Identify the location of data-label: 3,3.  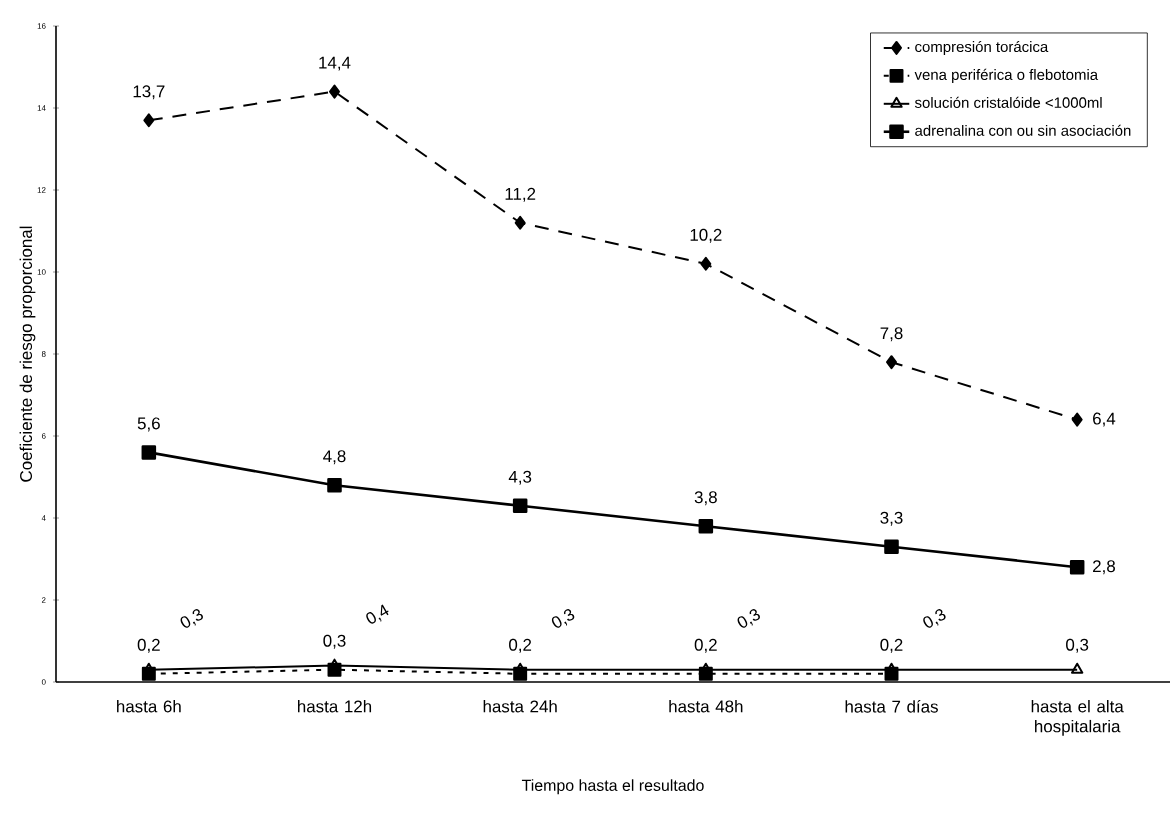
(891, 518).